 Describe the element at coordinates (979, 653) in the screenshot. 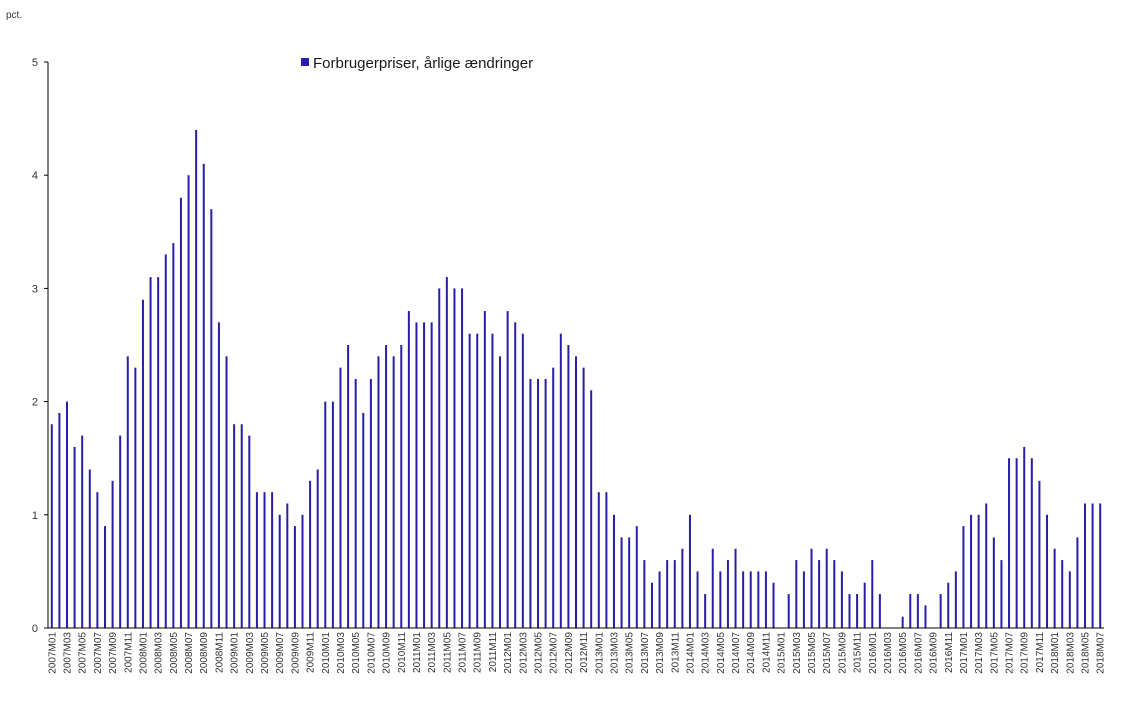

I see `x-tick-label: 2017M03` at that location.